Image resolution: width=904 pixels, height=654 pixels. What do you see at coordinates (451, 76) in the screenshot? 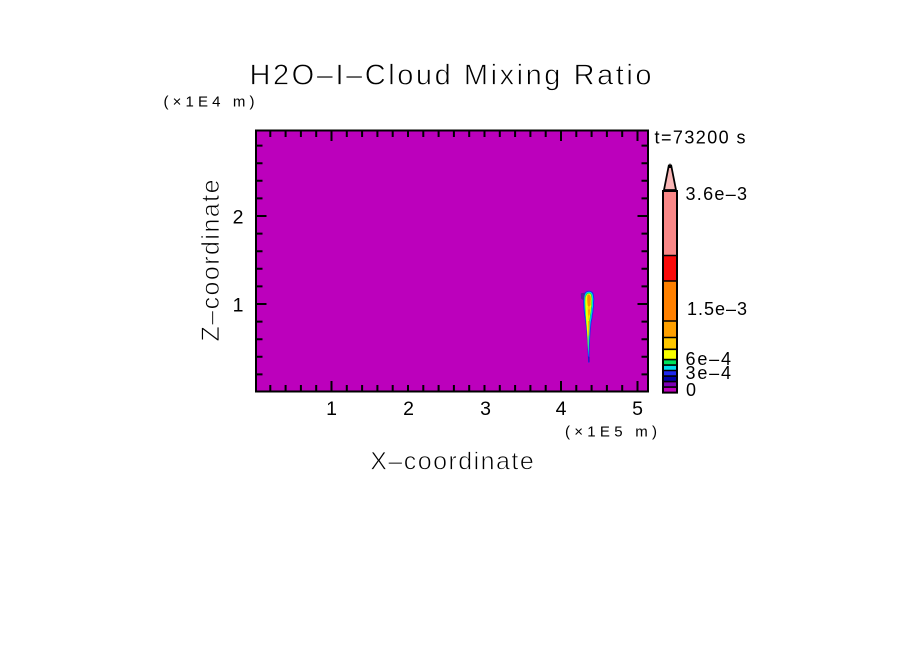
I see `svg-text: H2O–I–Cloud Mixing Ratio` at bounding box center [451, 76].